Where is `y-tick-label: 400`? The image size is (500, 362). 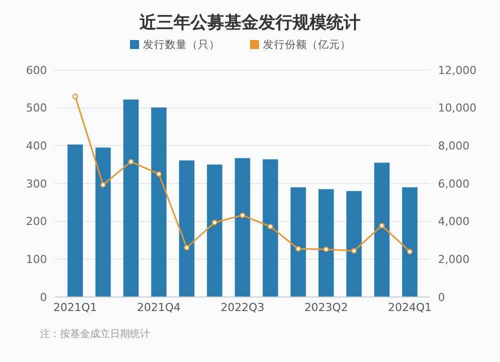 y-tick-label: 400 is located at coordinates (36, 146).